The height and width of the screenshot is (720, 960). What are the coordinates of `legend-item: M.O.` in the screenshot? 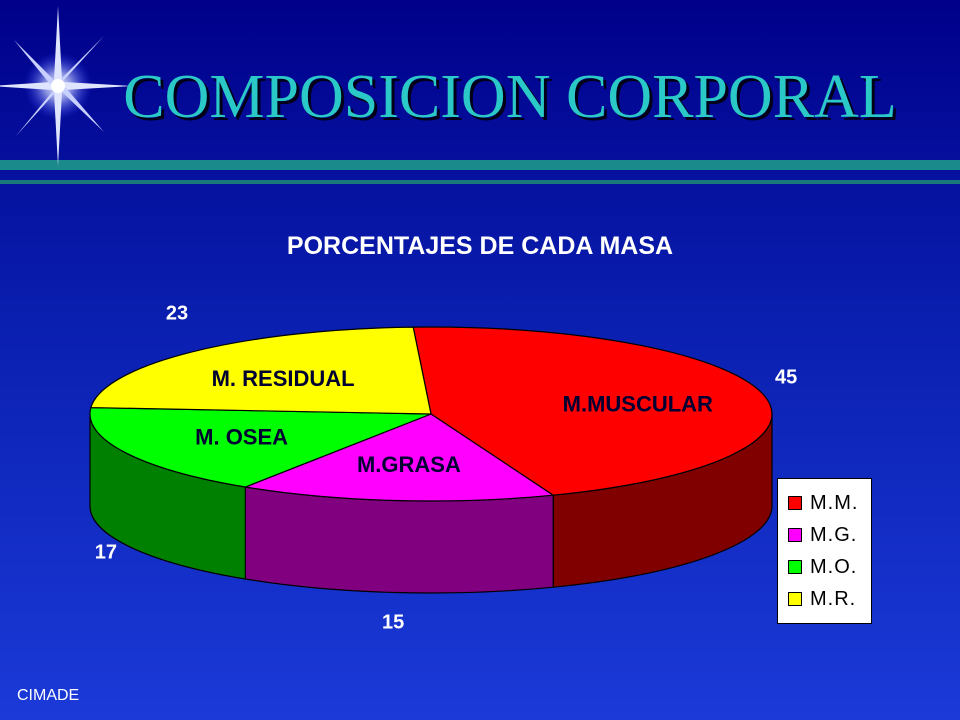 It's located at (829, 567).